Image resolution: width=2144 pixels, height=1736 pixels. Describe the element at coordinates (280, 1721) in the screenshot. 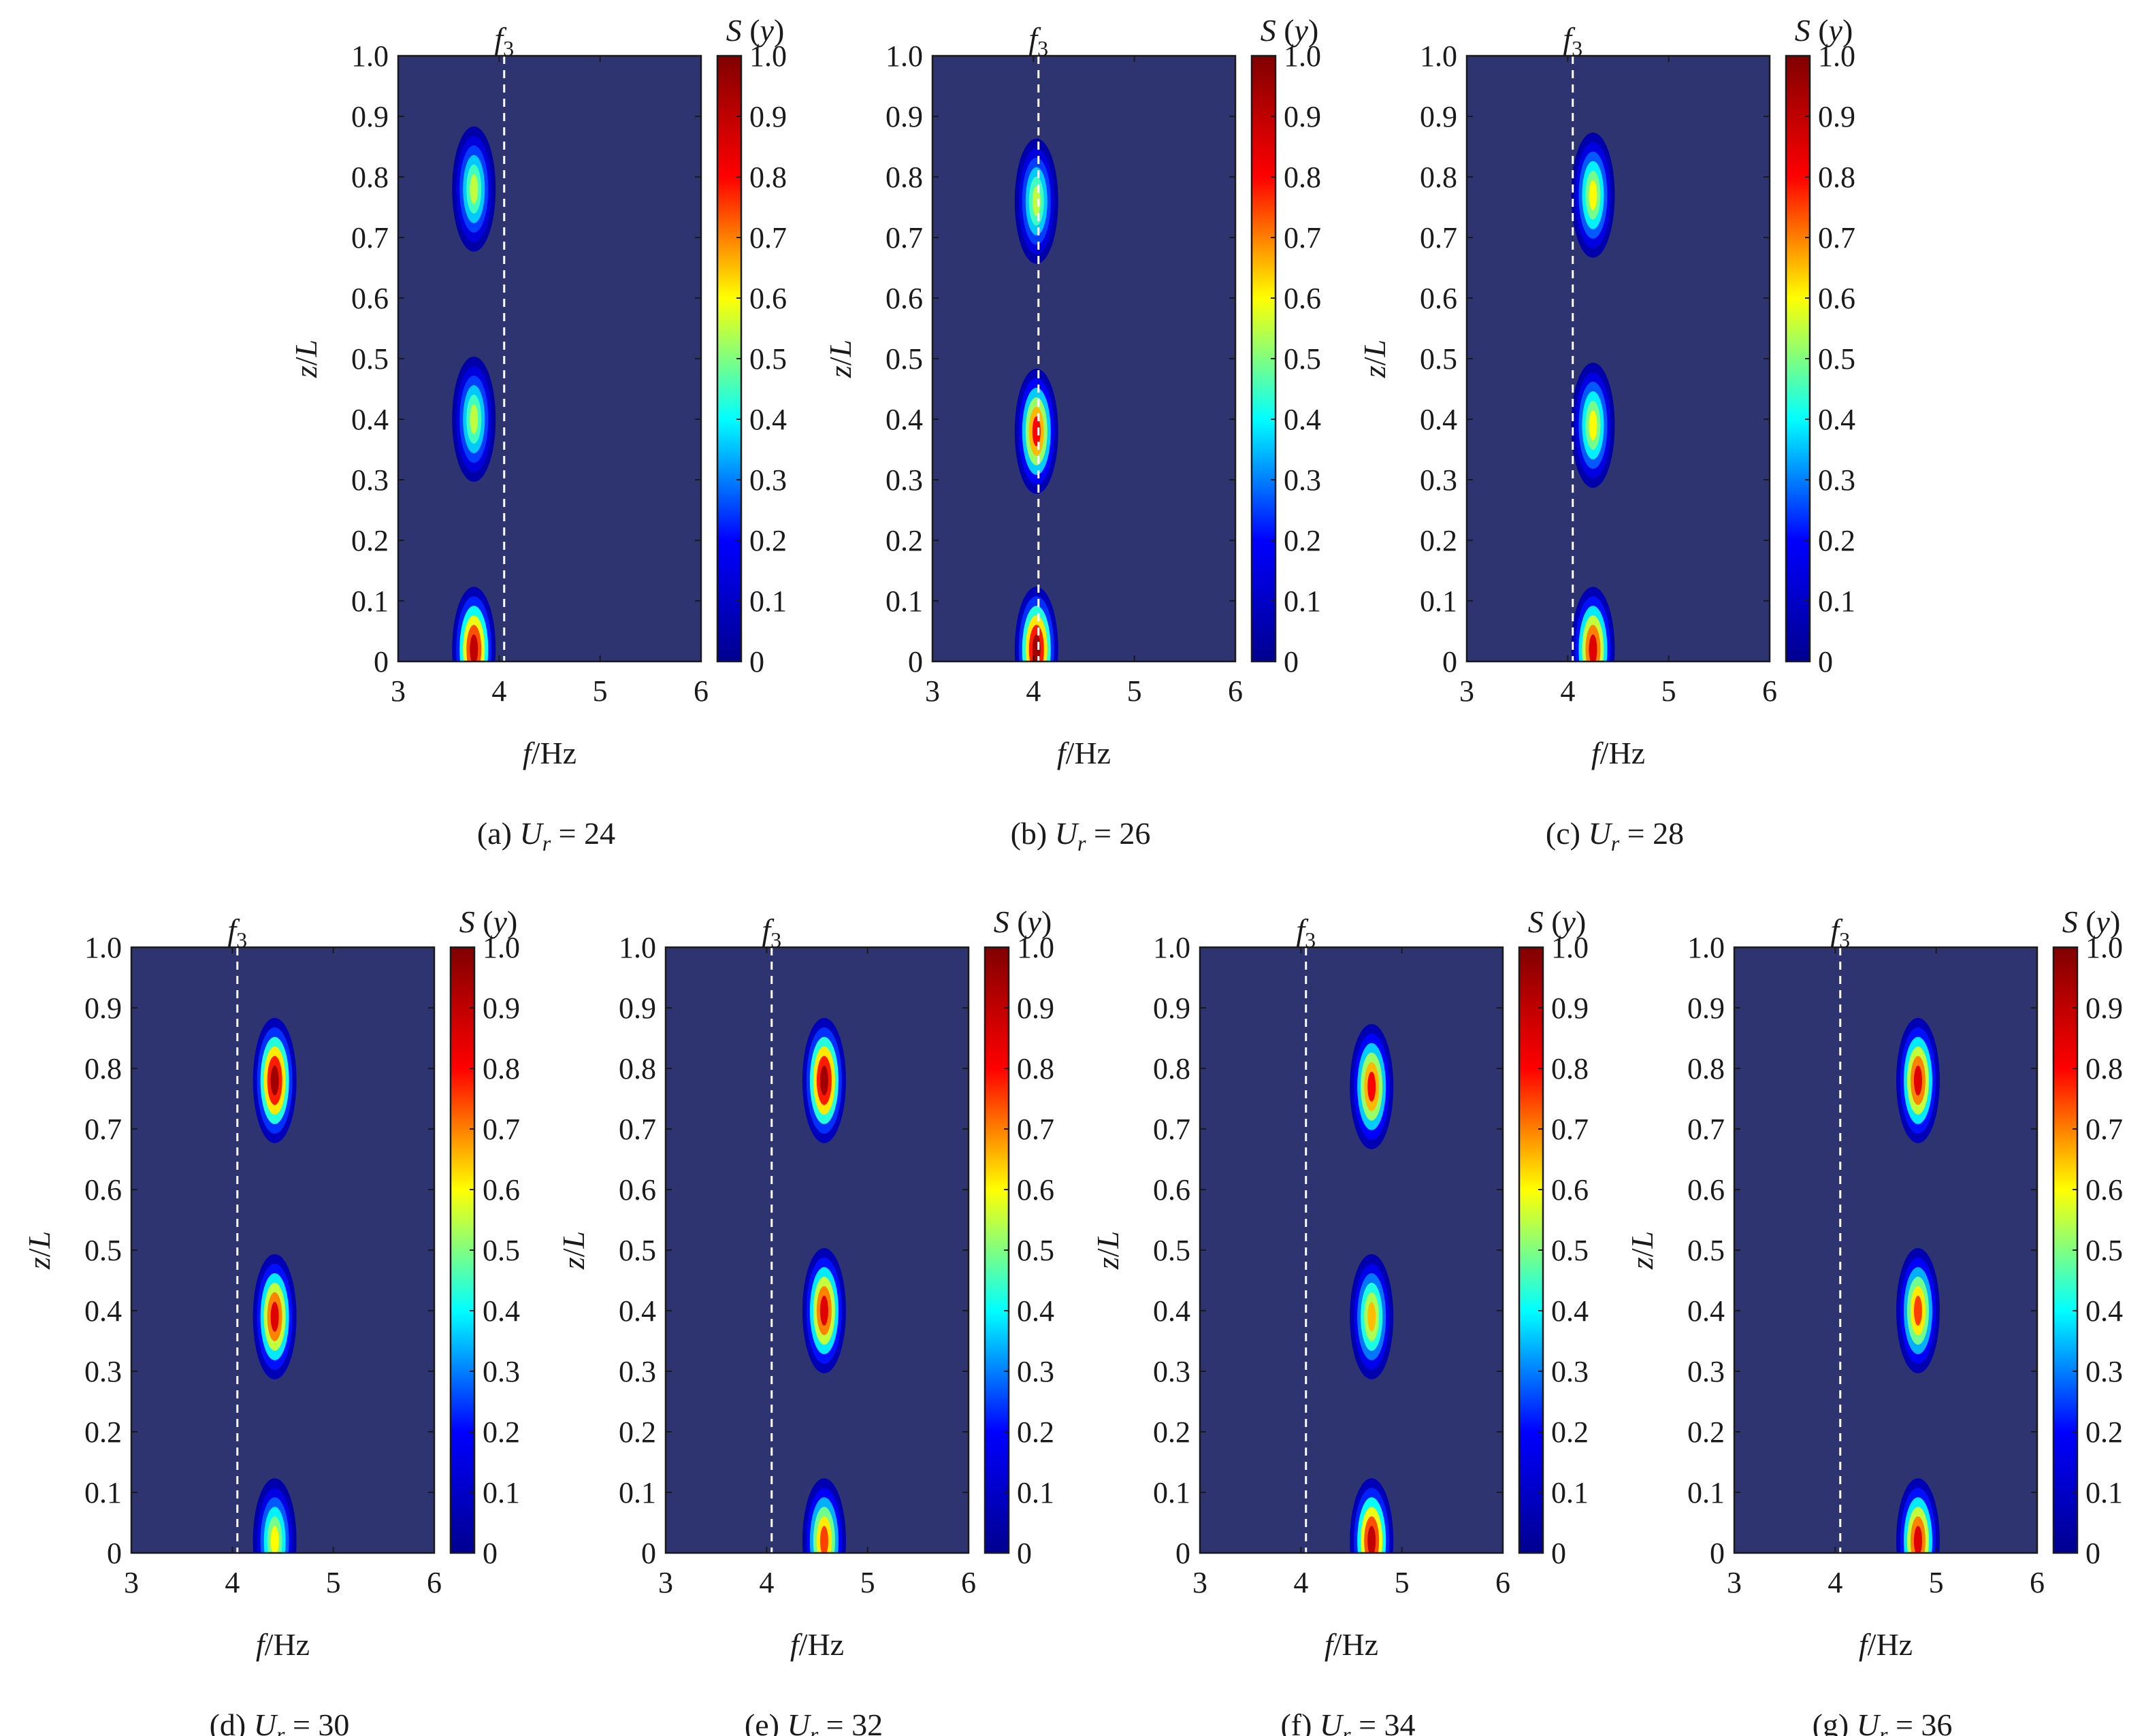

I see `panel-caption: (d) Ur = 30` at that location.